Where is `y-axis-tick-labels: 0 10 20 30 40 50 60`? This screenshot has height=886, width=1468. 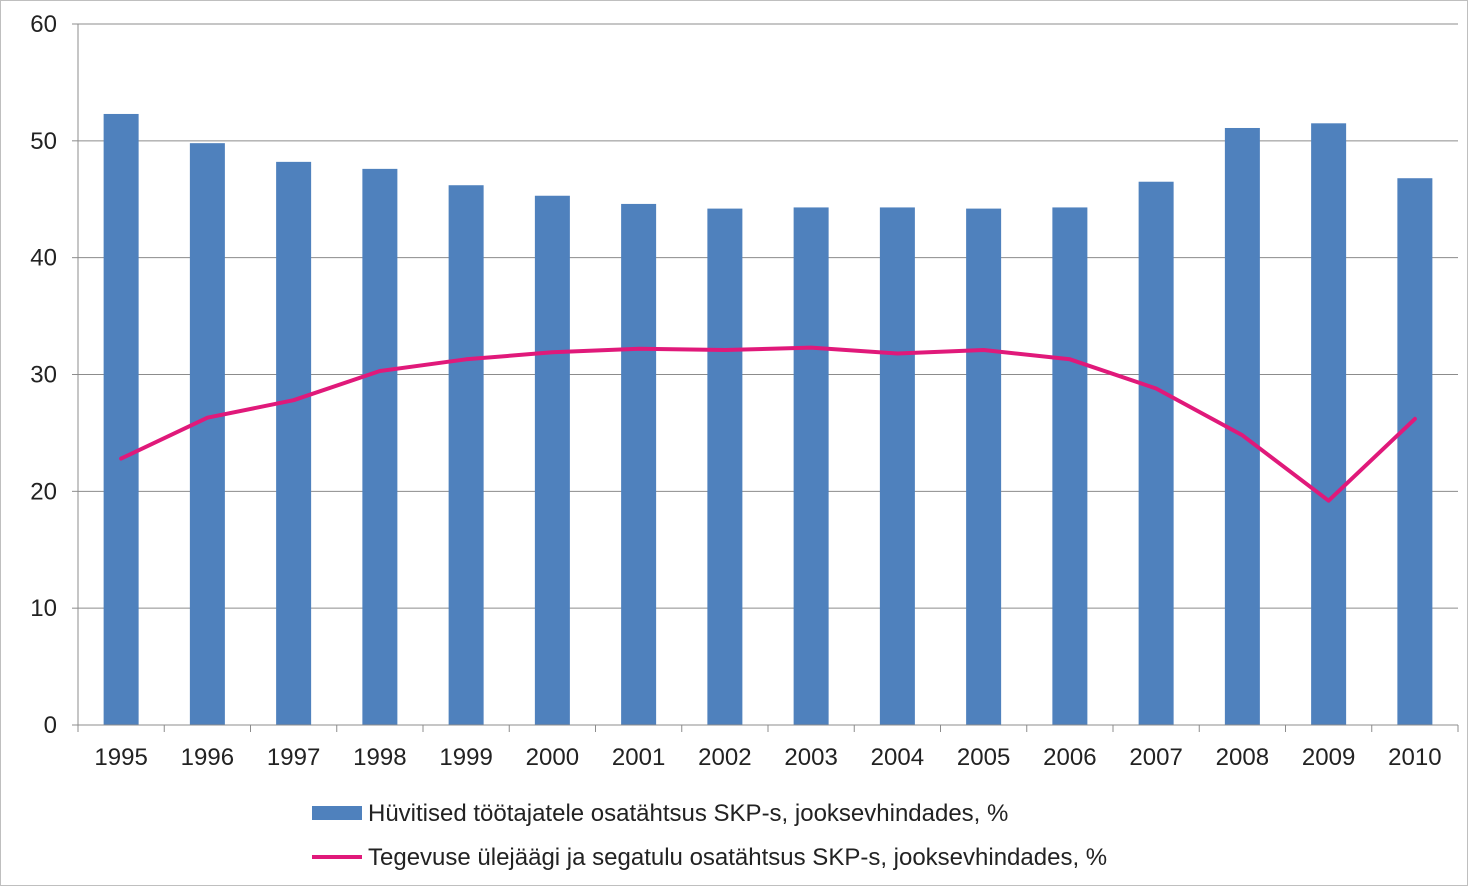 y-axis-tick-labels: 0 10 20 30 40 50 60 is located at coordinates (43, 375).